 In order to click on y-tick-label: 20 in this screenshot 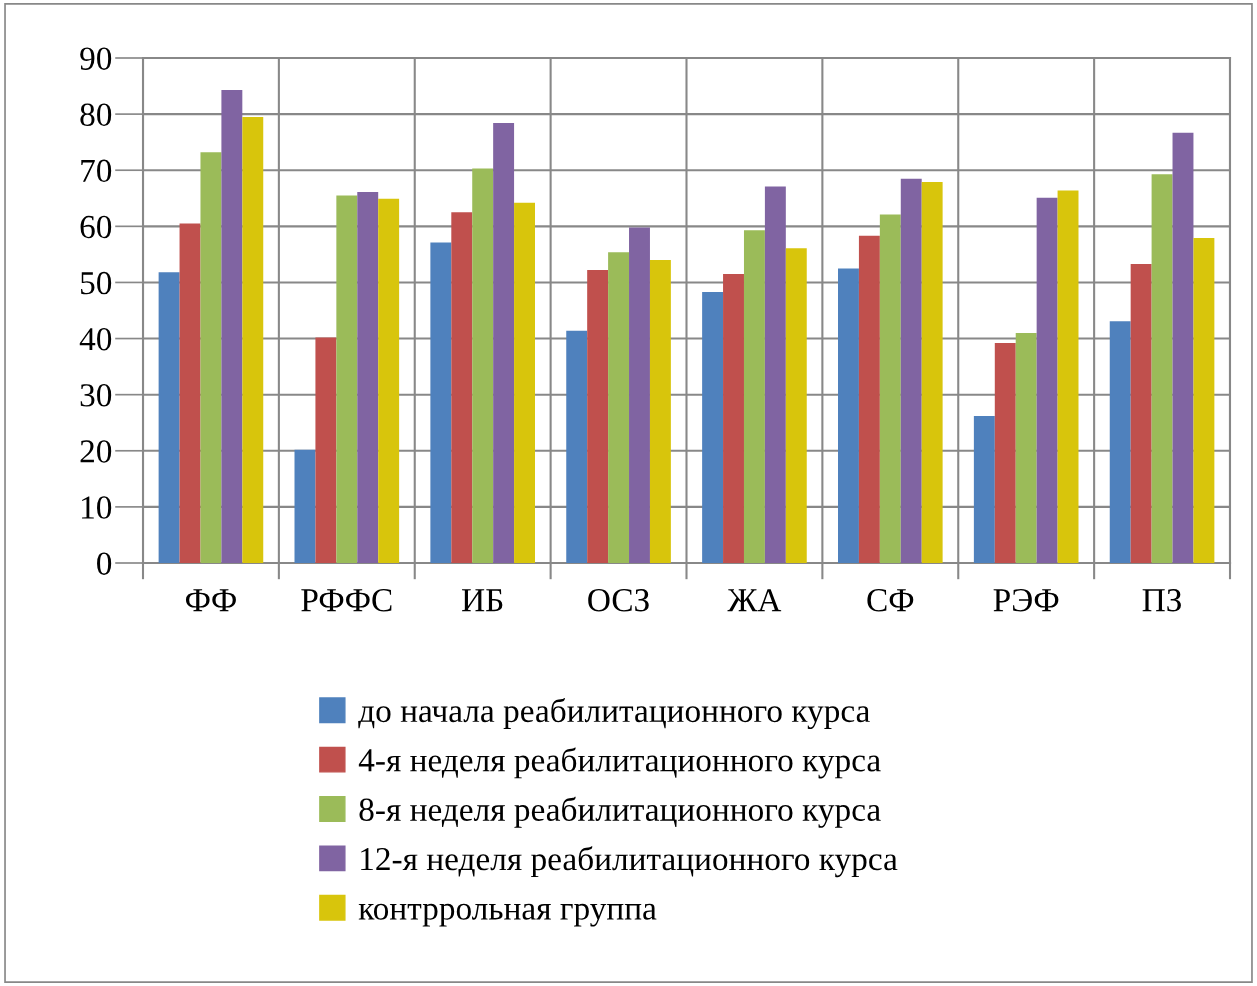, I will do `click(96, 451)`.